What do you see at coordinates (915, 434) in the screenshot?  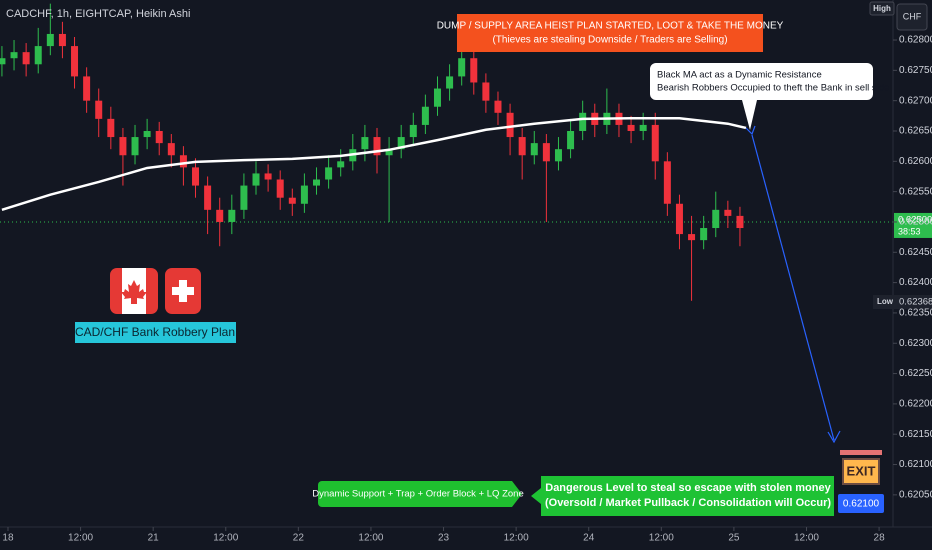 I see `y-tick-label: 0.62150` at bounding box center [915, 434].